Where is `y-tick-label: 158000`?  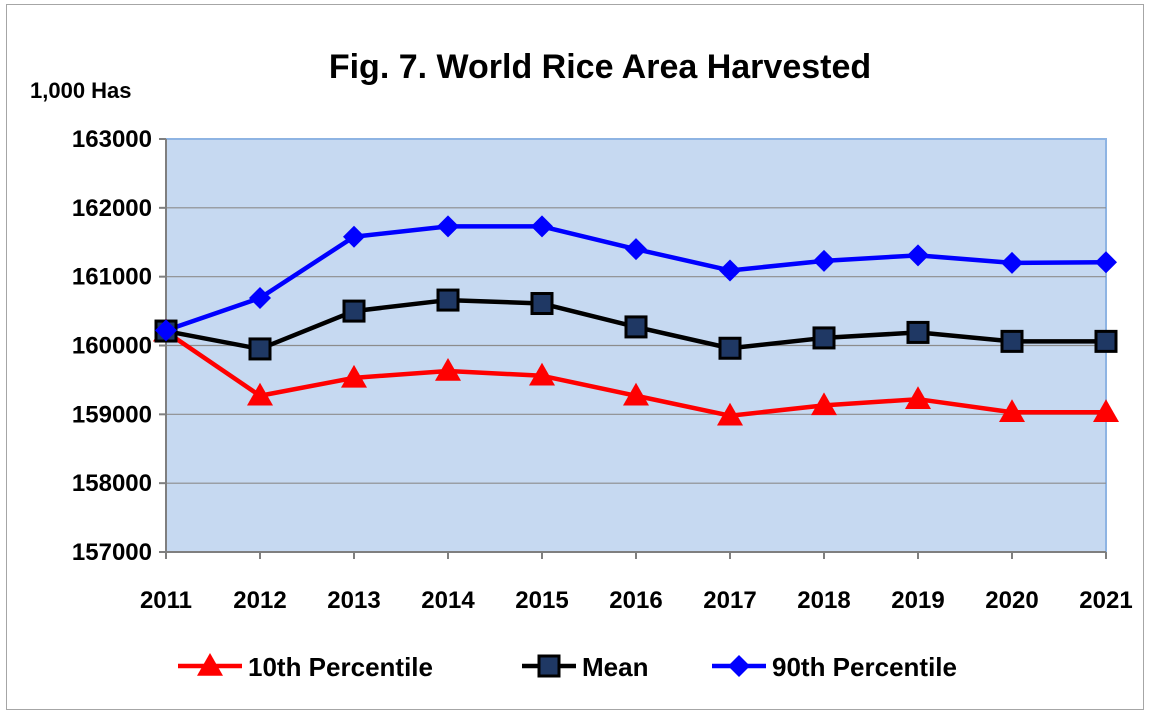
y-tick-label: 158000 is located at coordinates (112, 483).